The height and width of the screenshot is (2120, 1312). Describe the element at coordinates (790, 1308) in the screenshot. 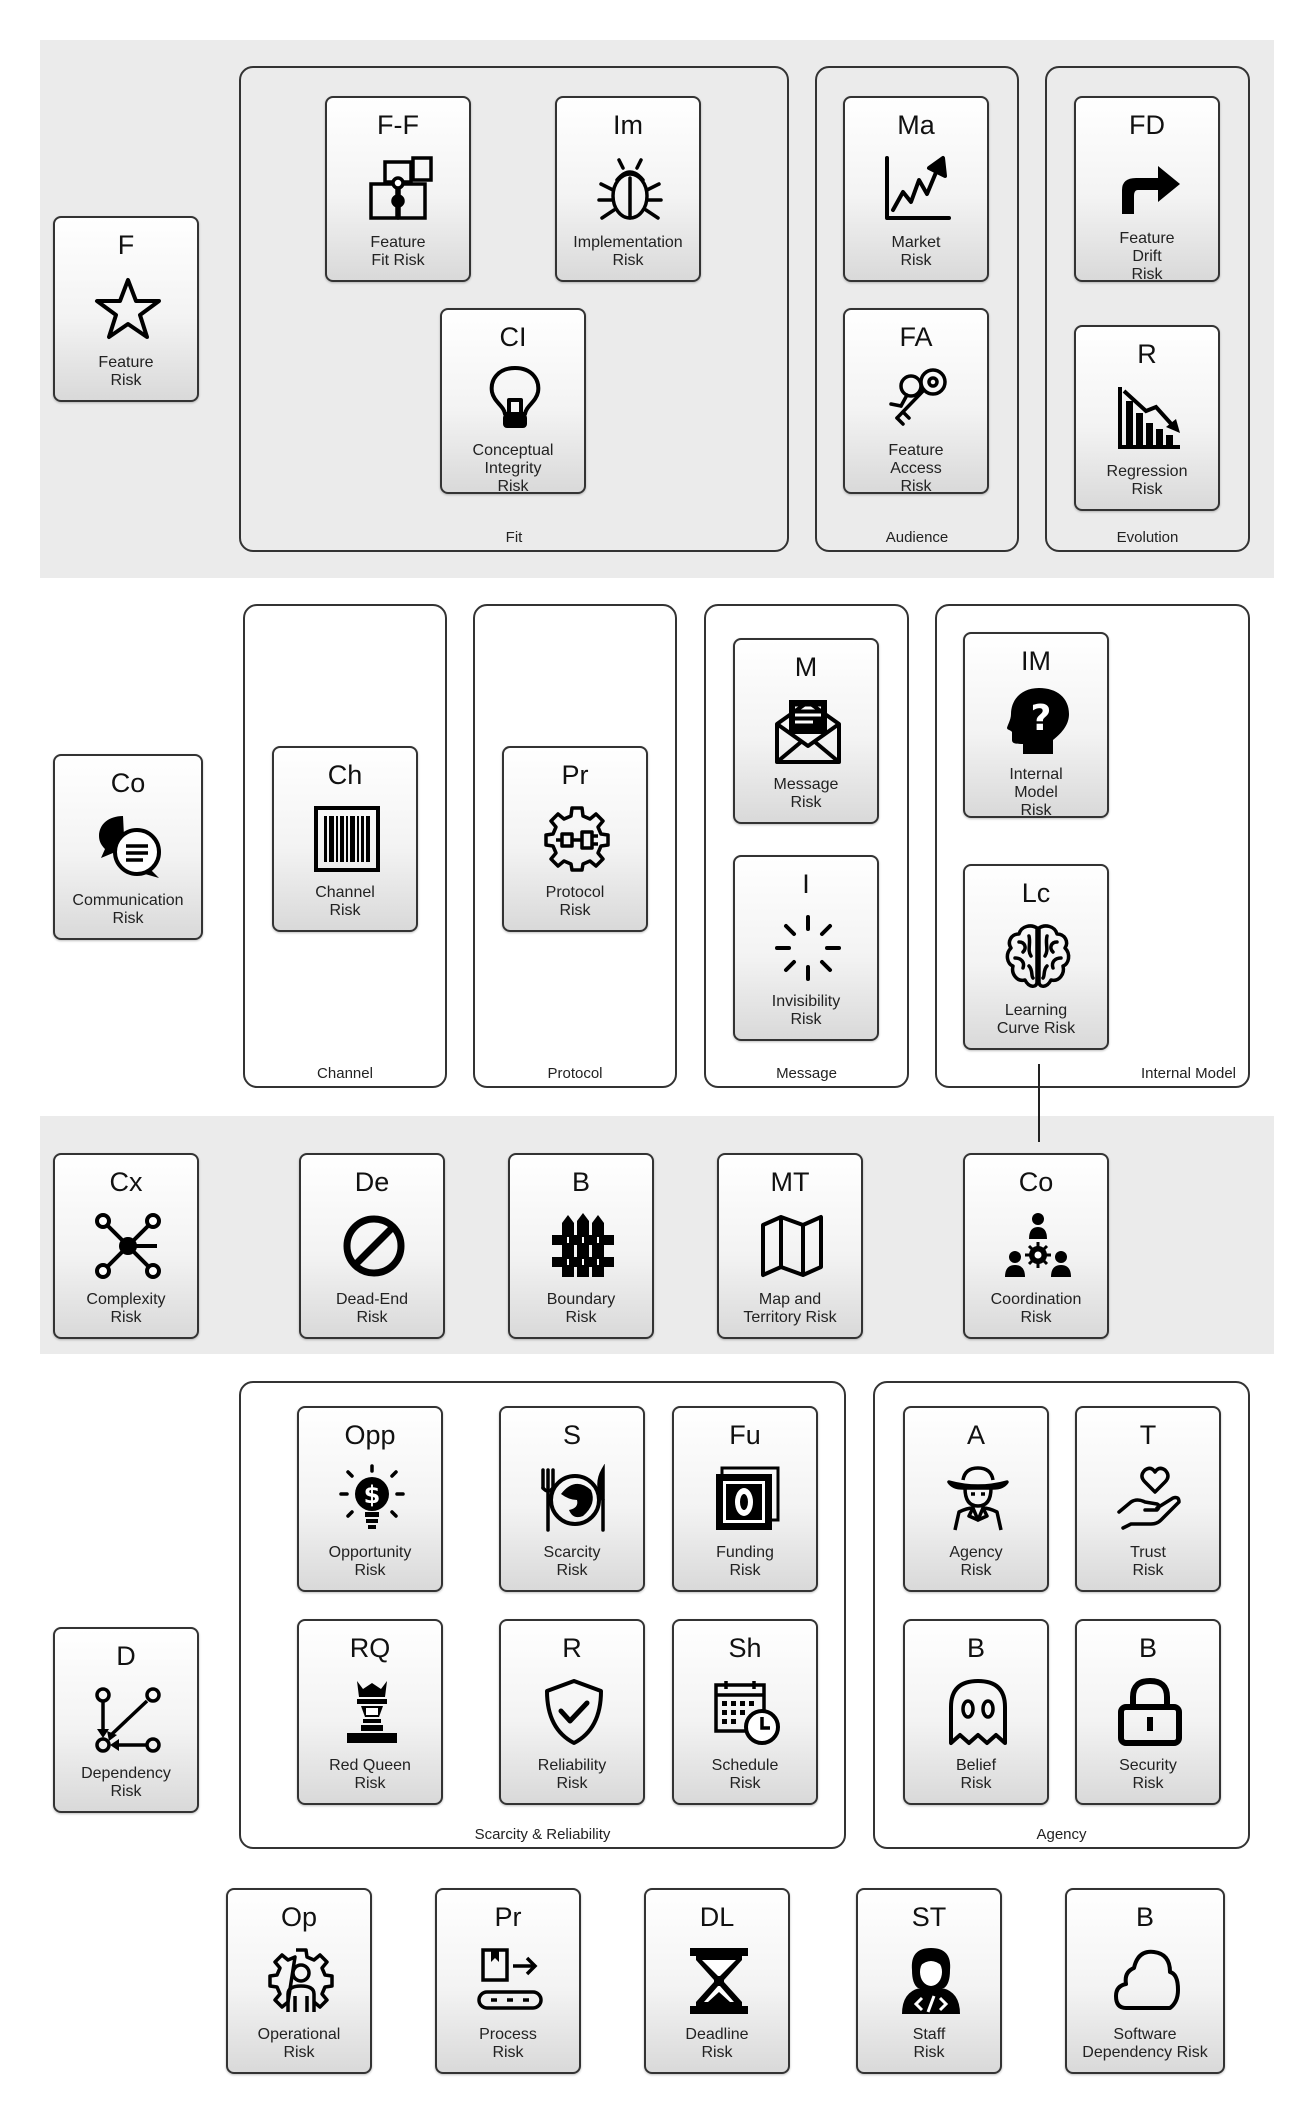

I see `card-title: Map and Territory Risk` at that location.